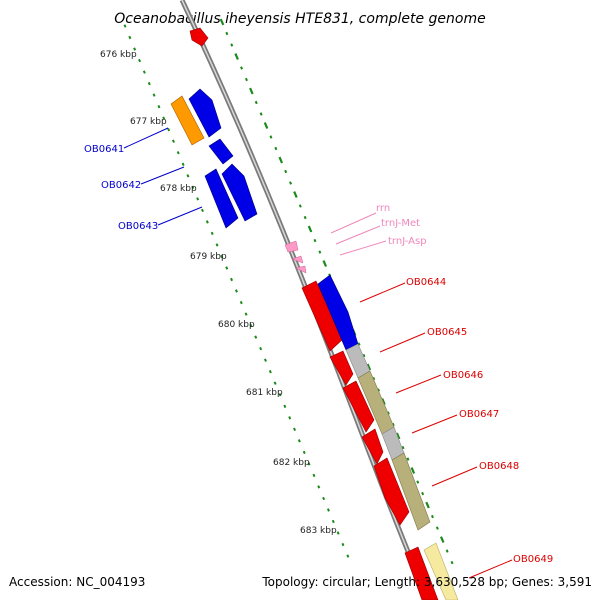 This screenshot has width=600, height=600. Describe the element at coordinates (143, 179) in the screenshot. I see `left-gene-labels: OB0641 OB0642 OB0643` at that location.